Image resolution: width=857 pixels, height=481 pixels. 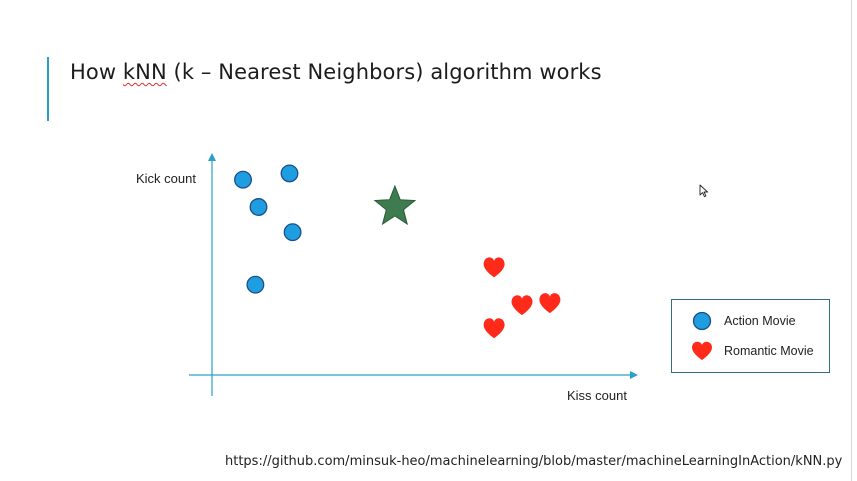 I want to click on y-axis-label: Kick count, so click(x=166, y=178).